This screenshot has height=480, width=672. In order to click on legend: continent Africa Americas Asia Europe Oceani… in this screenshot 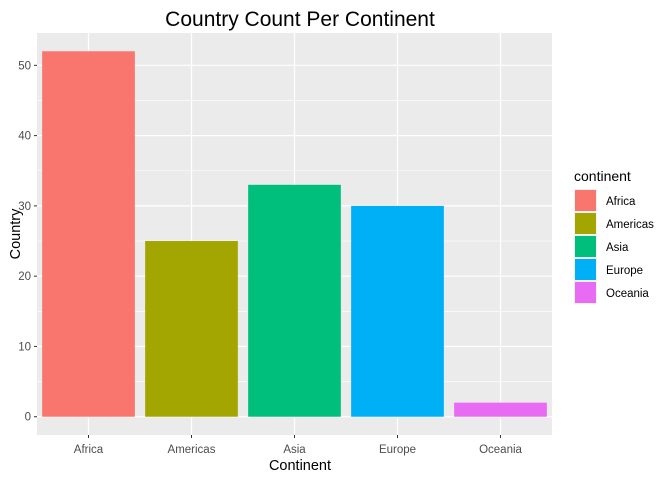, I will do `click(614, 236)`.